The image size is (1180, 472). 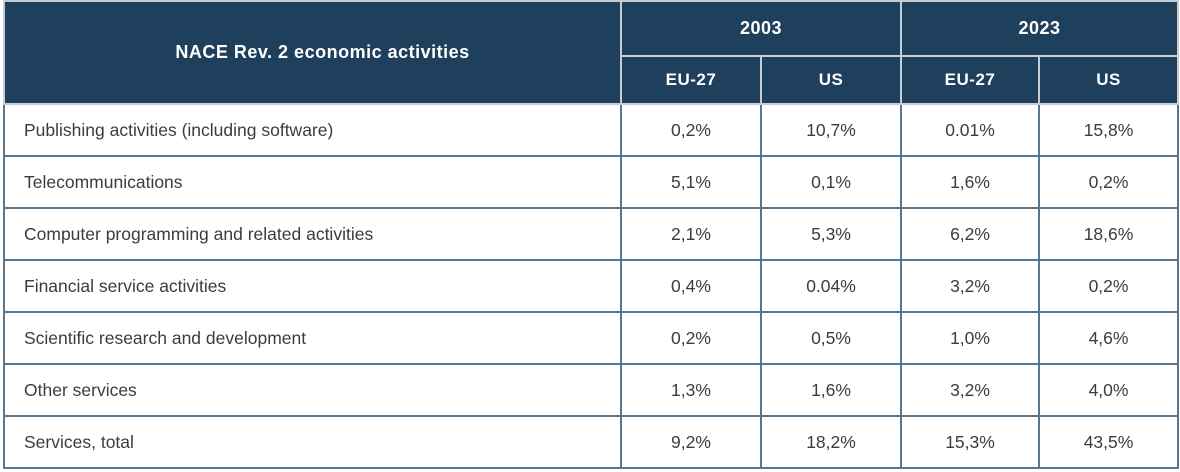 What do you see at coordinates (592, 80) in the screenshot?
I see `region-header-row: EU-27 US EU-27 US` at bounding box center [592, 80].